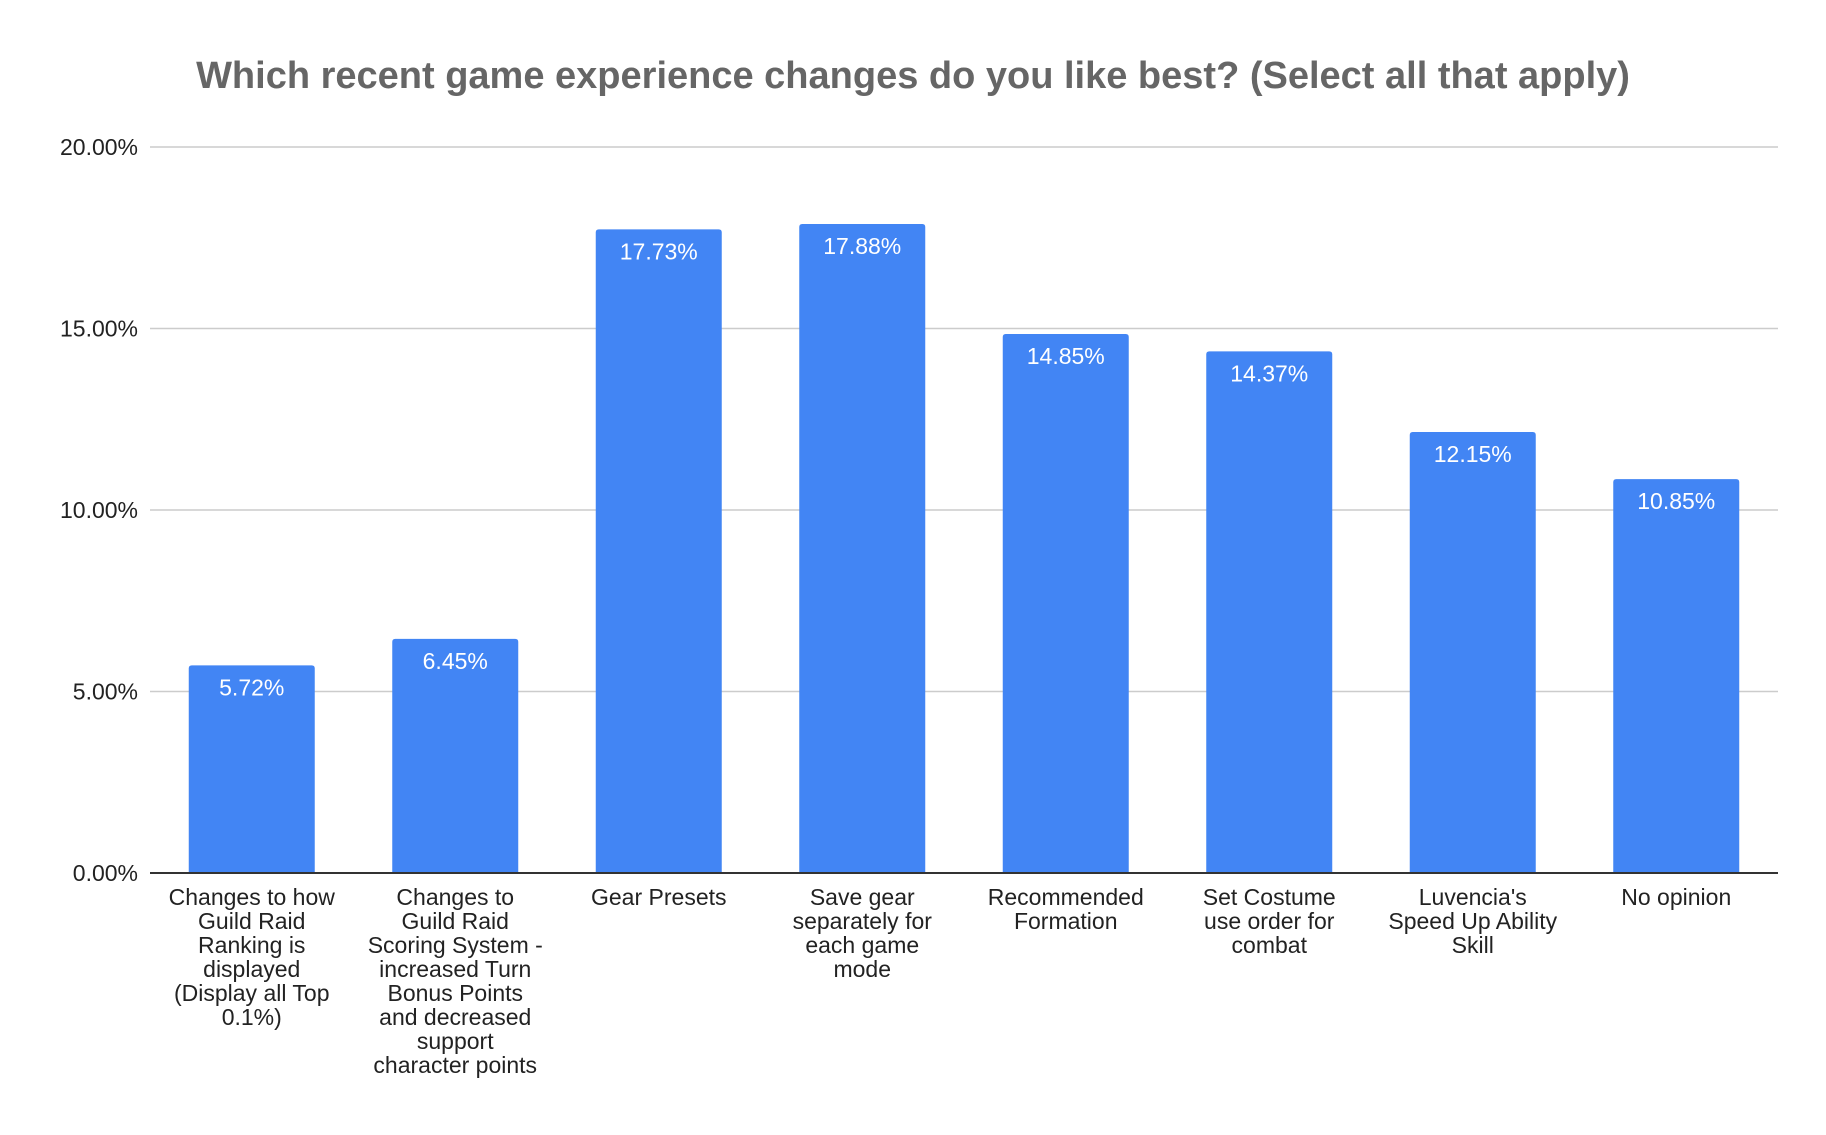 The image size is (1826, 1135). Describe the element at coordinates (99, 329) in the screenshot. I see `y-tick-label: 15.00%` at that location.